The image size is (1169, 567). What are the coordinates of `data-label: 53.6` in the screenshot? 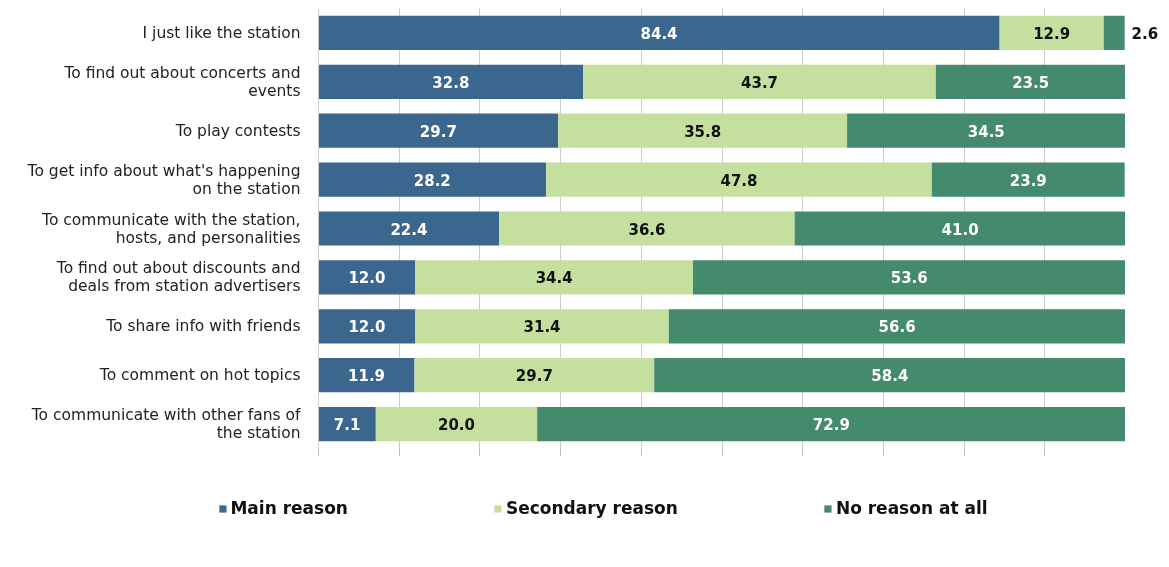 It's located at (909, 278).